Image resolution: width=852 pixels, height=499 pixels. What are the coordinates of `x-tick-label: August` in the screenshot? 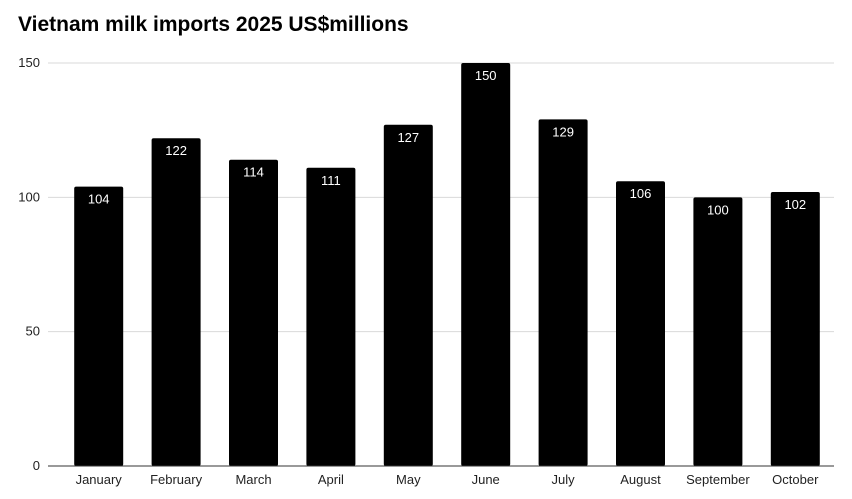 It's located at (640, 479).